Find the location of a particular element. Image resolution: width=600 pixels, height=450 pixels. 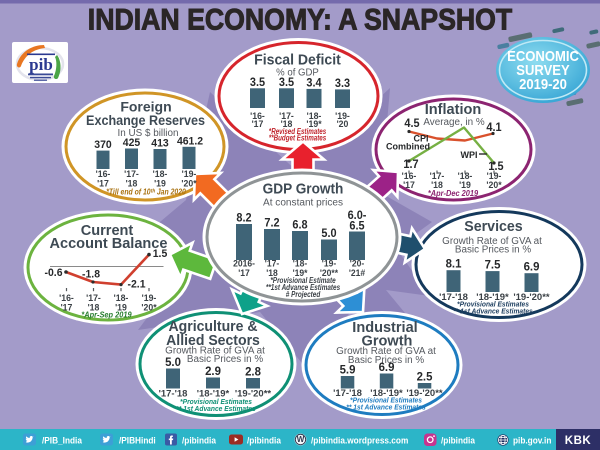

svg-text: pib.gov.in is located at coordinates (532, 440).